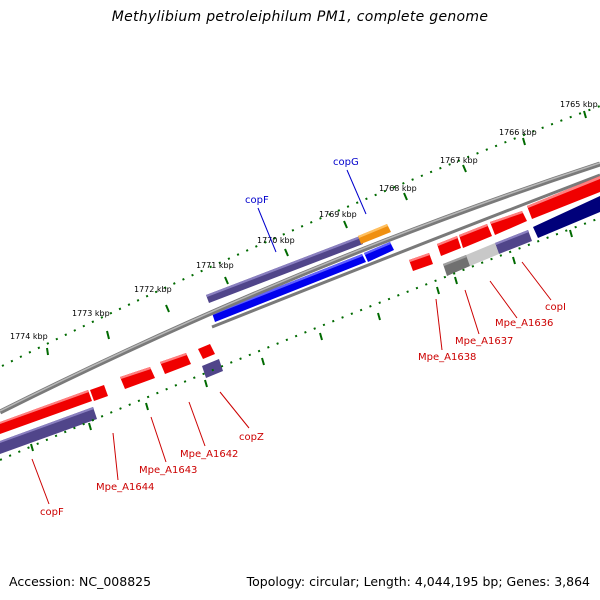 The height and width of the screenshot is (600, 600). Describe the element at coordinates (46, 412) in the screenshot. I see `gene-copF-bottom-forward` at that location.